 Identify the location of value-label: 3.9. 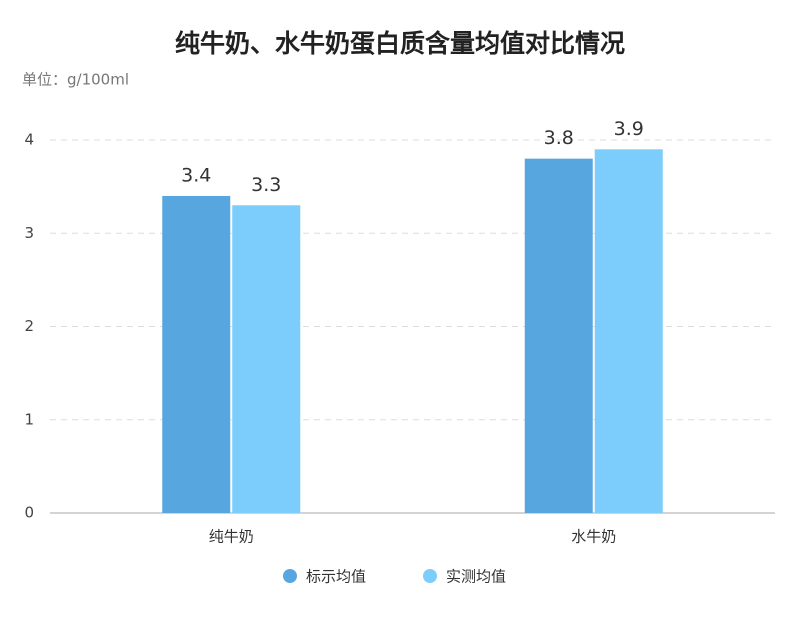
(629, 129).